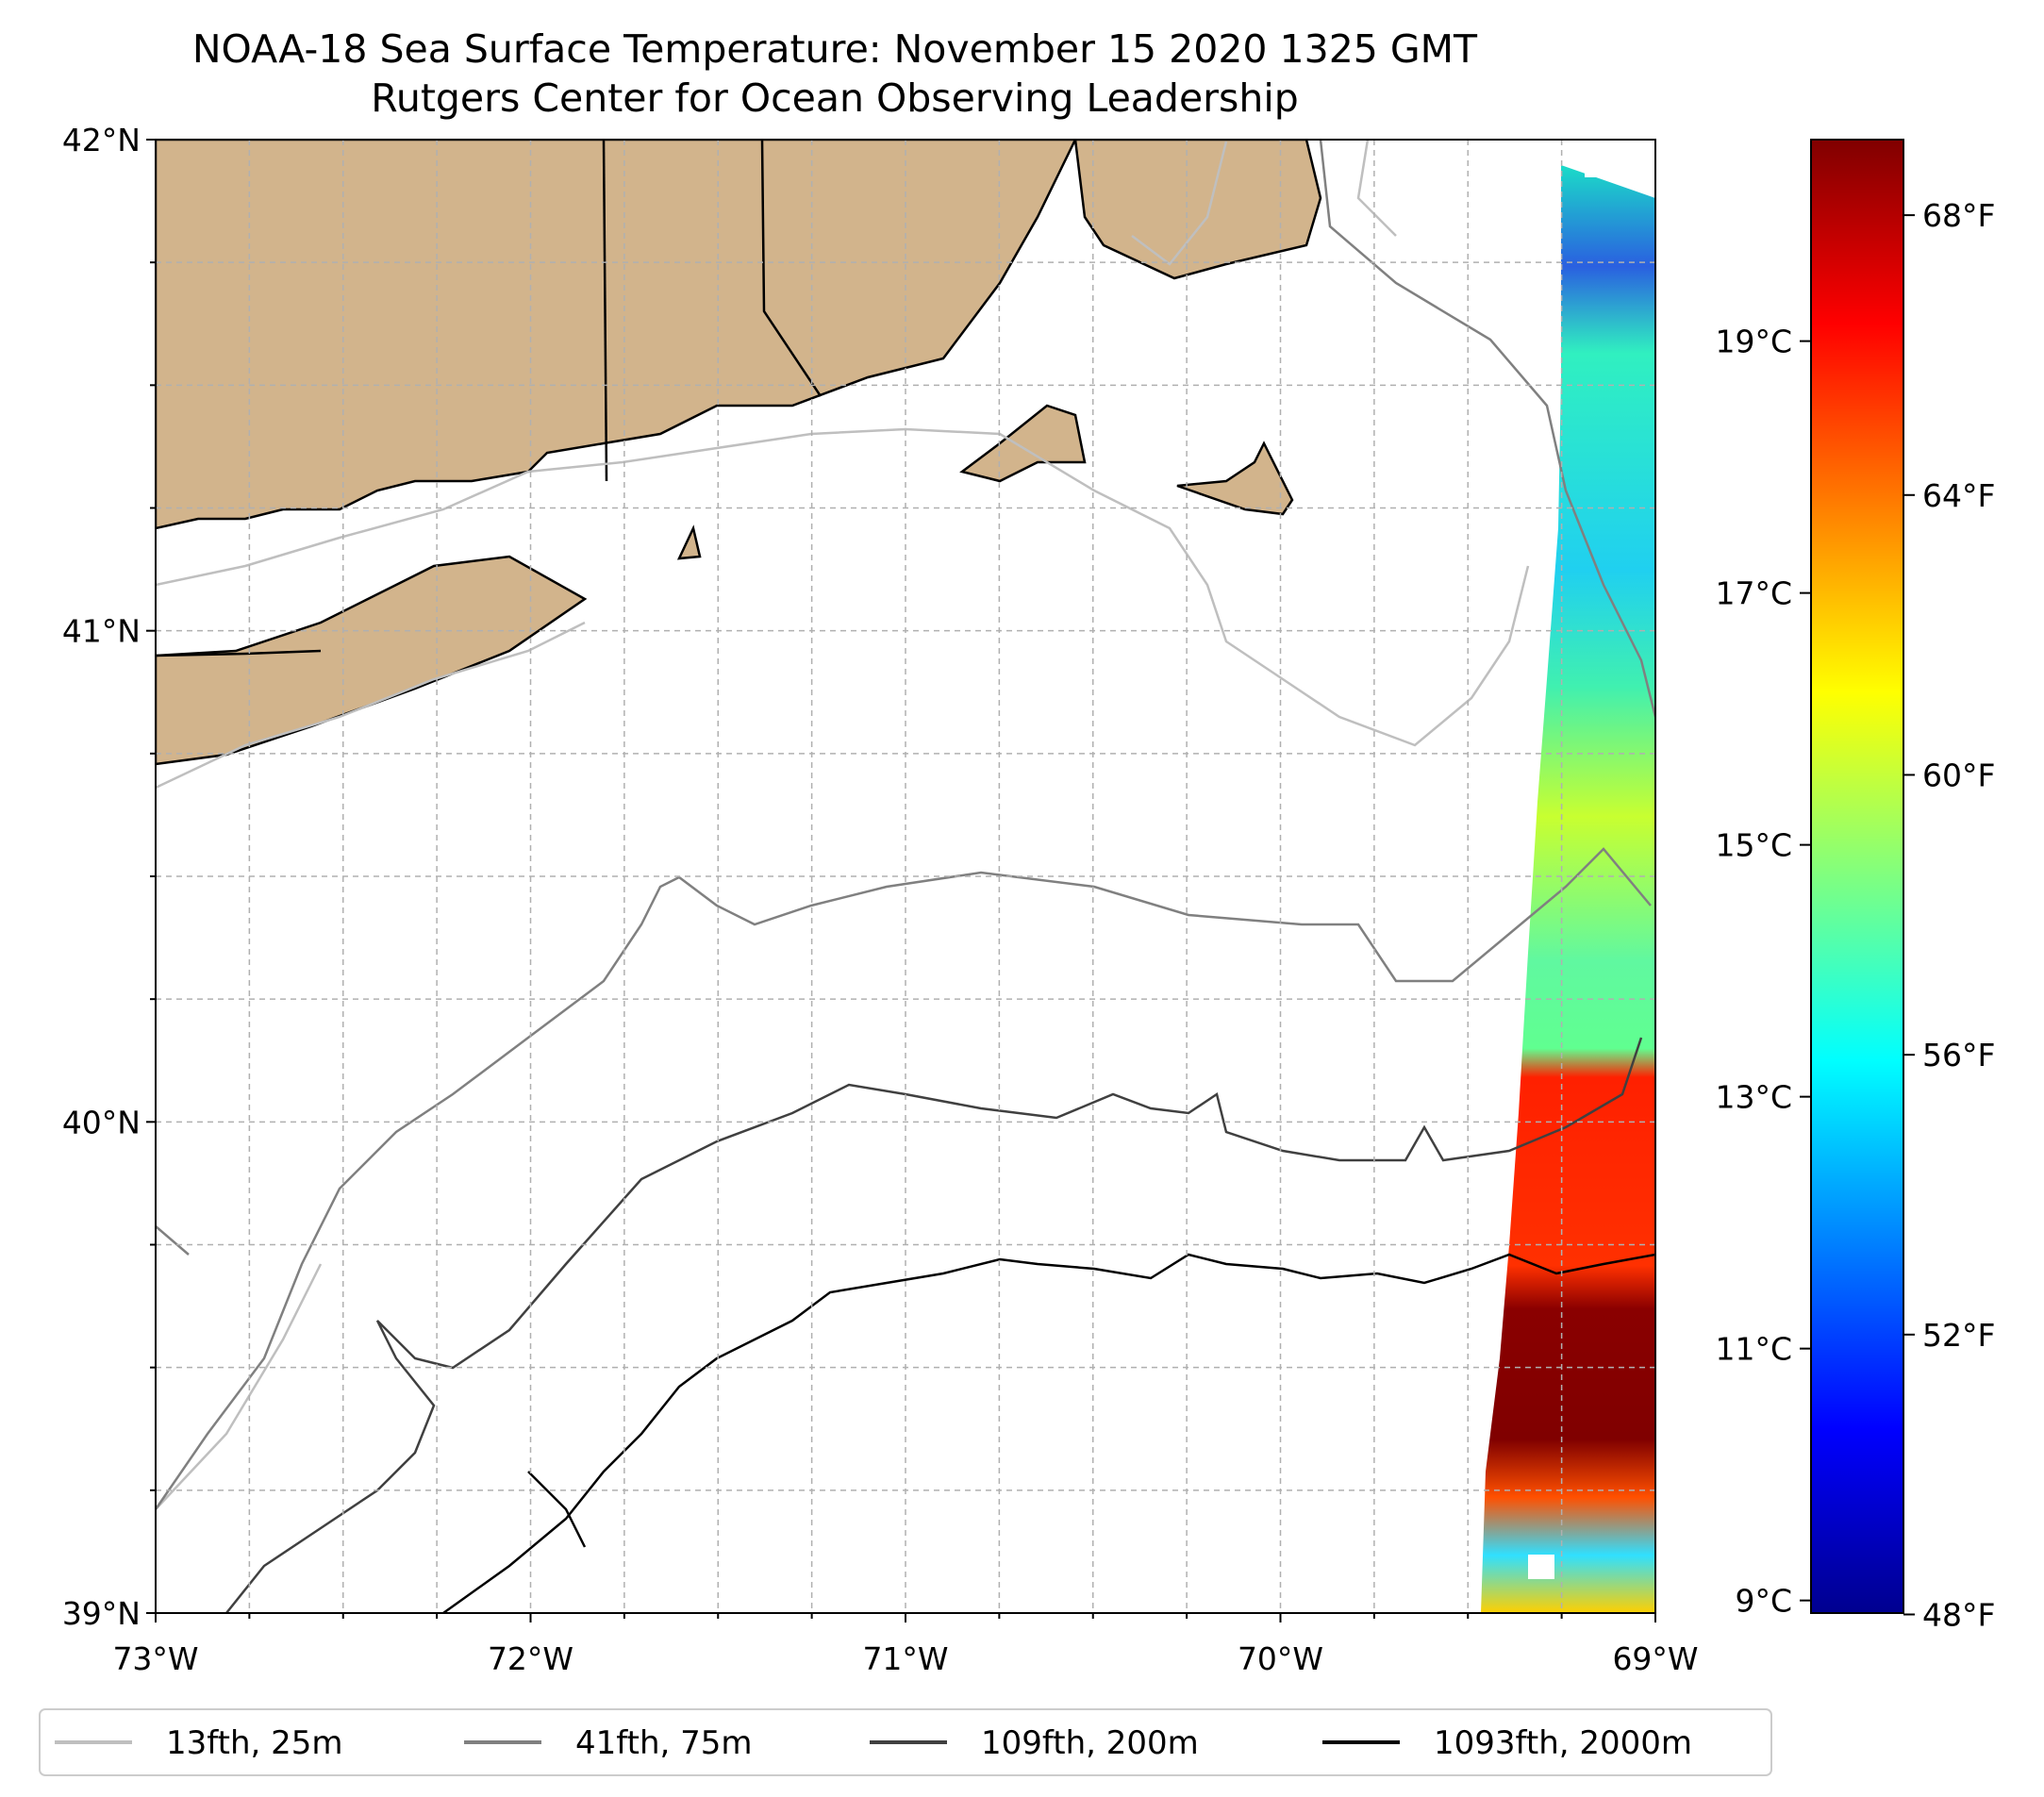 This screenshot has height=1797, width=2044. I want to click on y-tick-label: 39°N, so click(102, 1613).